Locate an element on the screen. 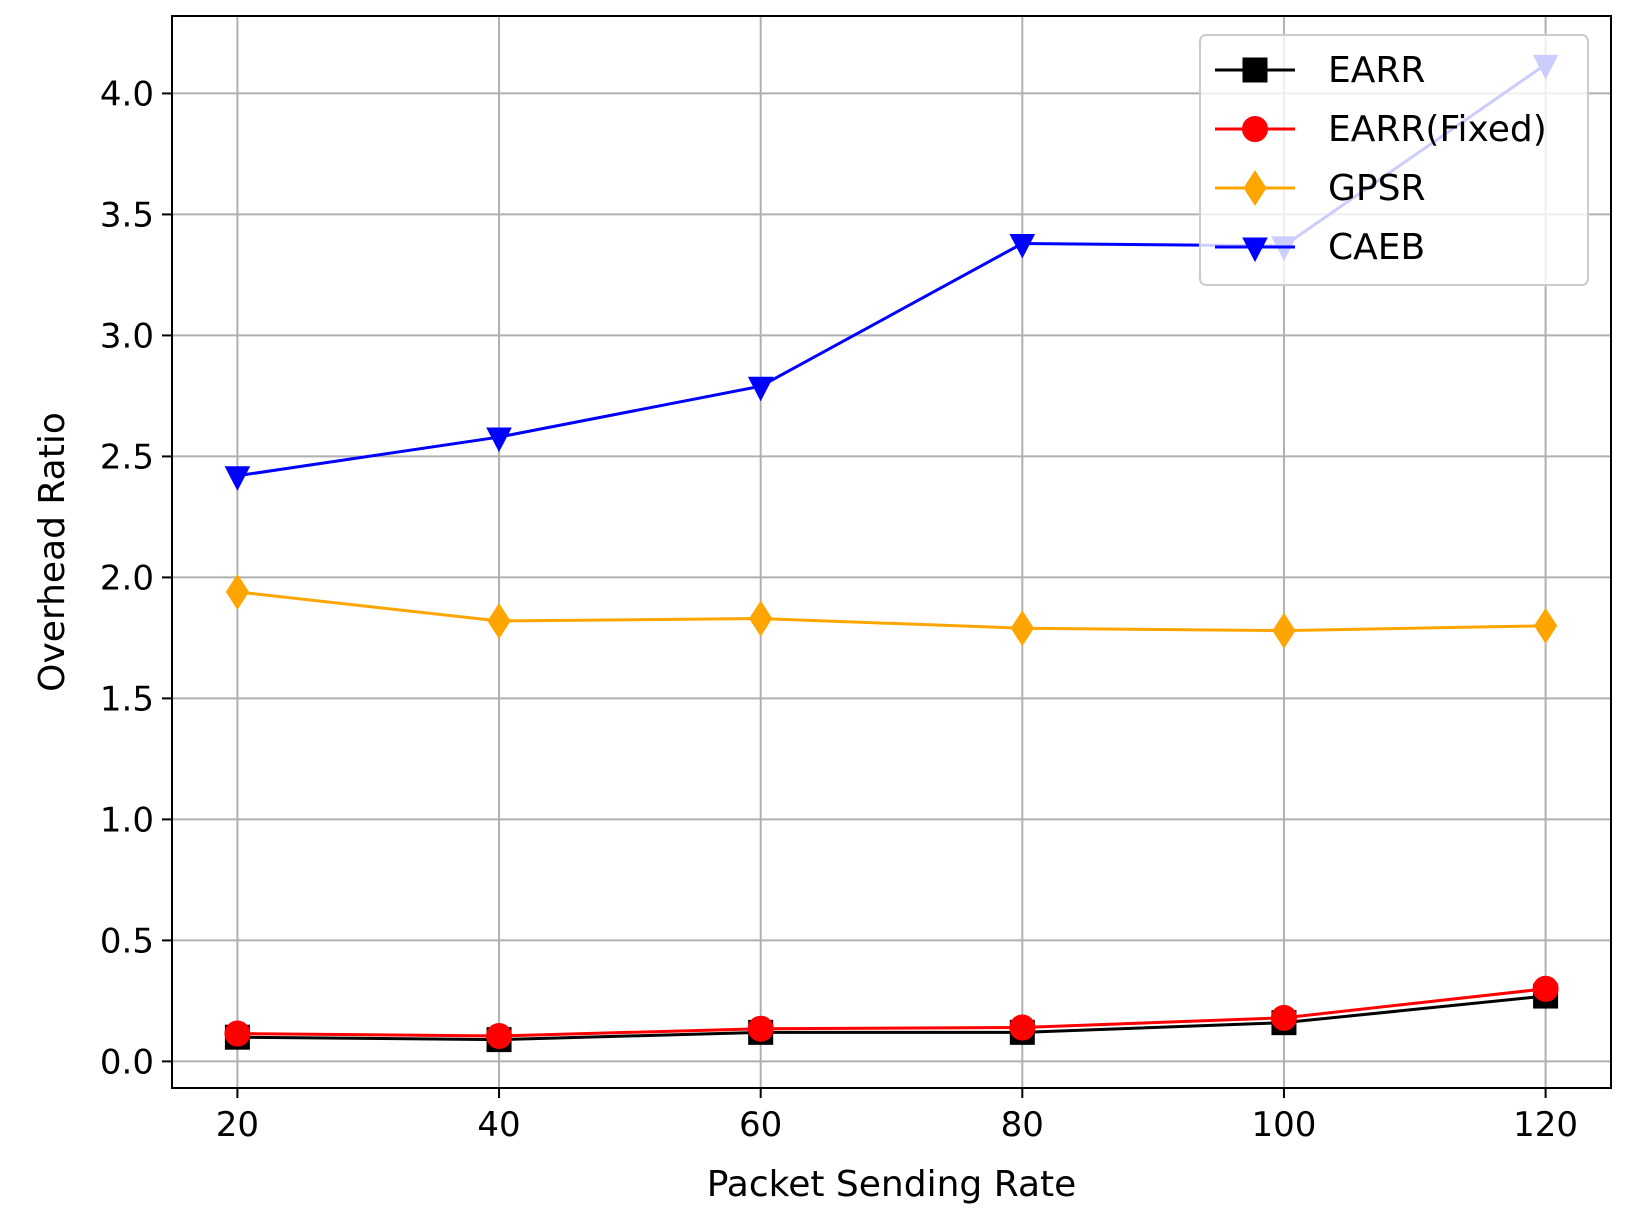 The width and height of the screenshot is (1626, 1224). y-tick-label: 3.0 is located at coordinates (127, 336).